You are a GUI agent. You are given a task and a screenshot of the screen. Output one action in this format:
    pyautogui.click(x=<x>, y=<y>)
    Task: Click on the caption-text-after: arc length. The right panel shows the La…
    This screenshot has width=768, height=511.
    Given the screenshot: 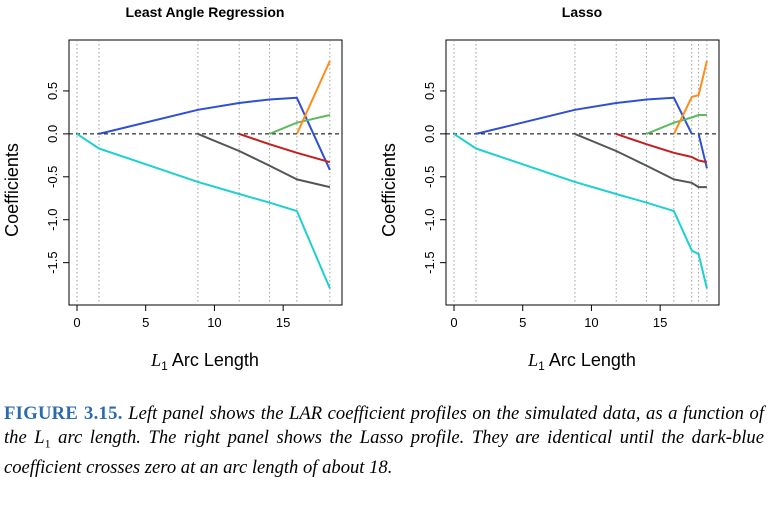 What is the action you would take?
    pyautogui.click(x=384, y=452)
    